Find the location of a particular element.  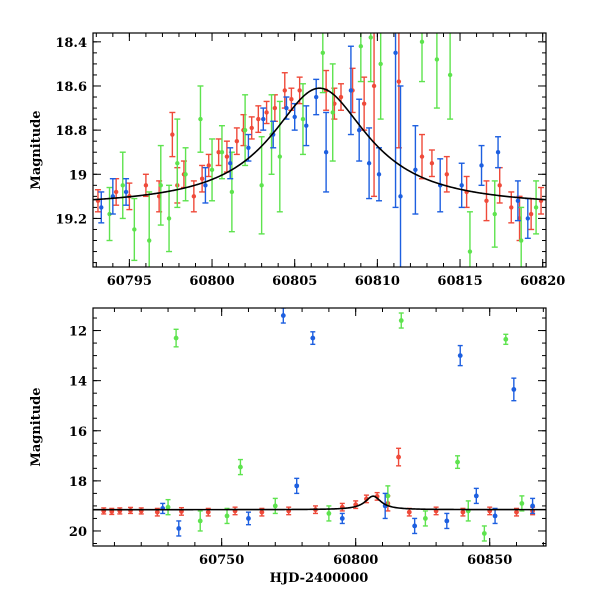

bottom-y-tick-label: 16 is located at coordinates (78, 432).